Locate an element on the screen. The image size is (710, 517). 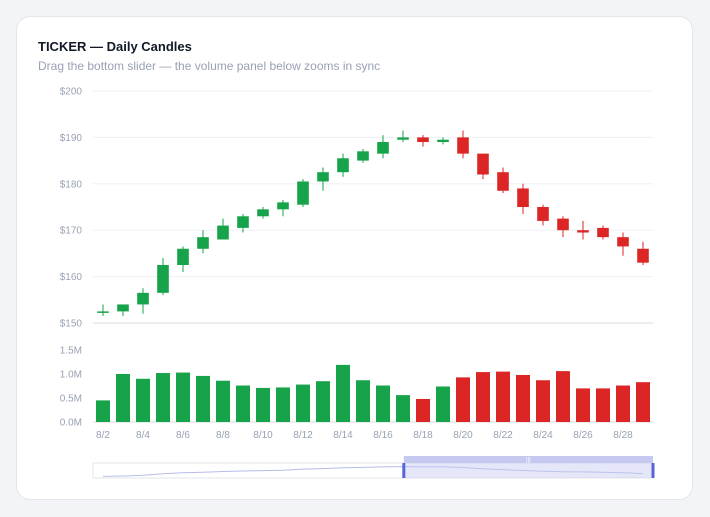
x-tick-label: 8/20 is located at coordinates (463, 435).